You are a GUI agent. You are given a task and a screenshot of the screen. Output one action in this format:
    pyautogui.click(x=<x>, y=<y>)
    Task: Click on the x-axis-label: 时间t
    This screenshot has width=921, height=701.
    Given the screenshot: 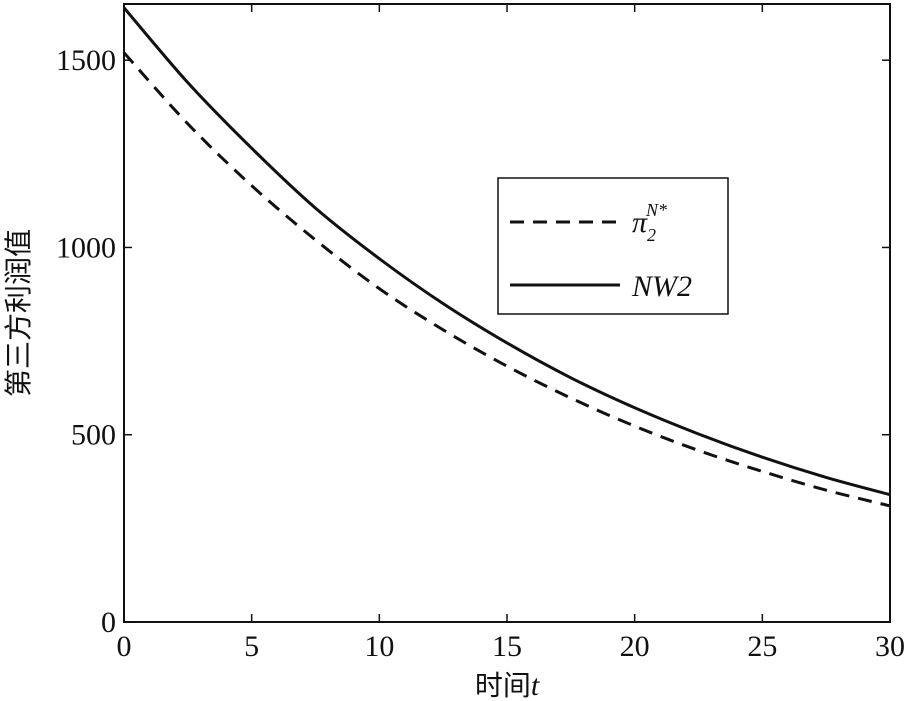 What is the action you would take?
    pyautogui.click(x=507, y=685)
    